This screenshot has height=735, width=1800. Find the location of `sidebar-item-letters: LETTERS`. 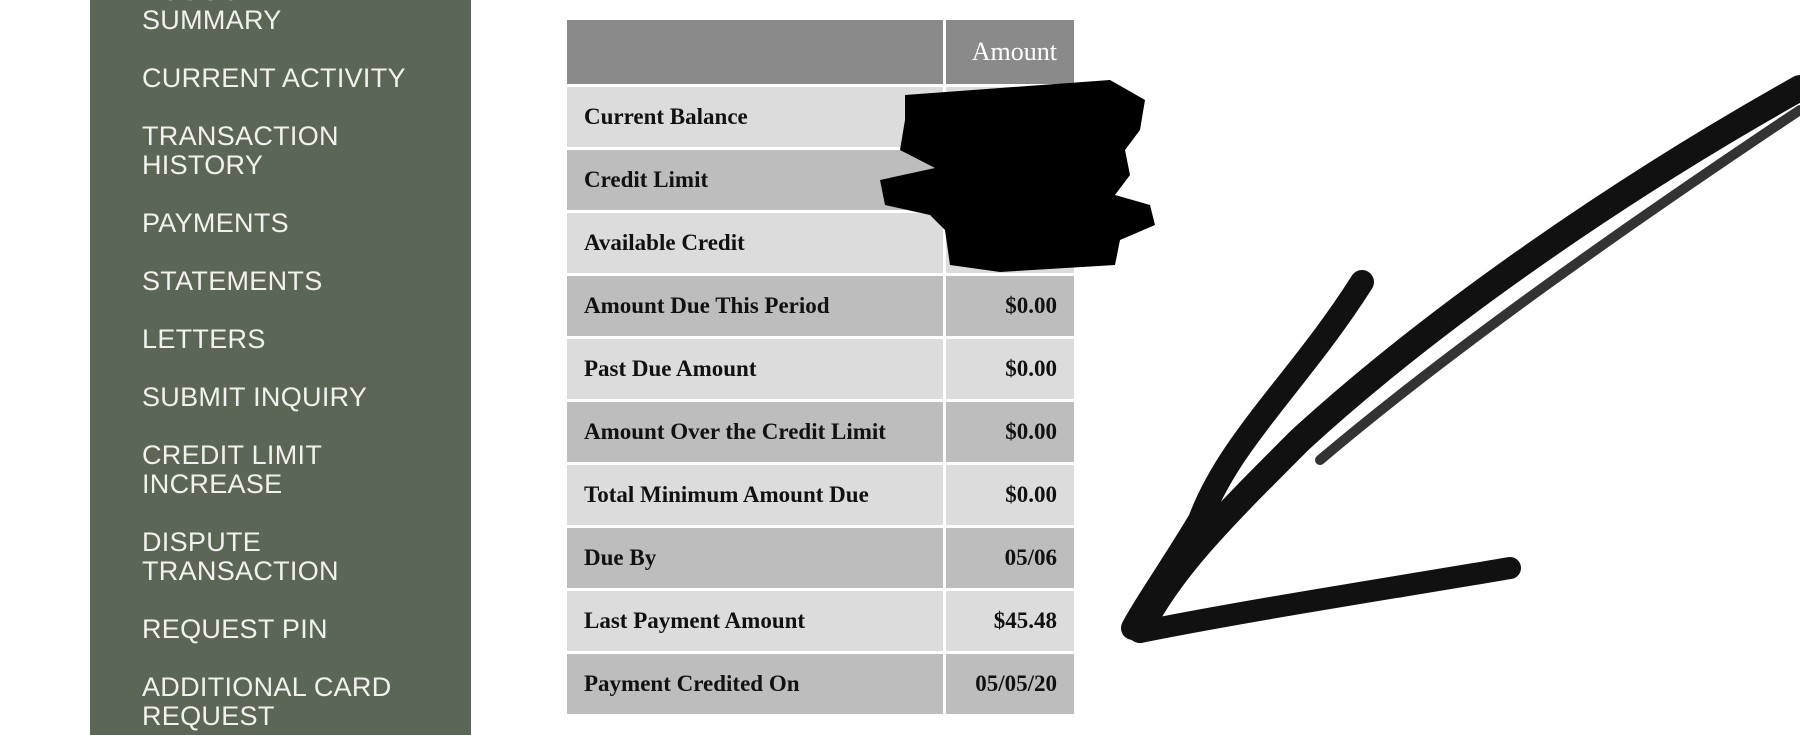

sidebar-item-letters: LETTERS is located at coordinates (204, 339).